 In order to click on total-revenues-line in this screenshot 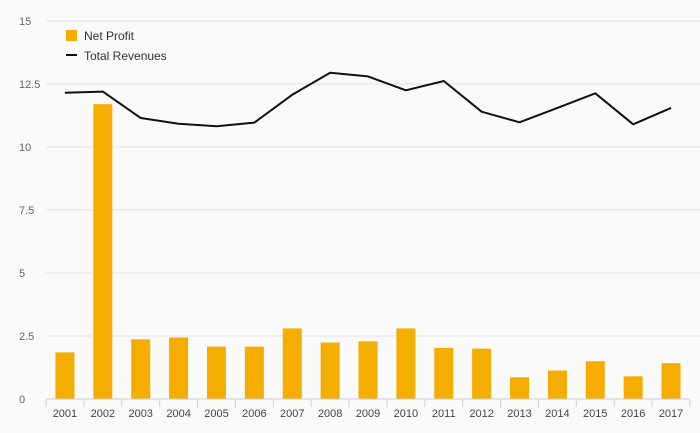, I will do `click(368, 99)`.